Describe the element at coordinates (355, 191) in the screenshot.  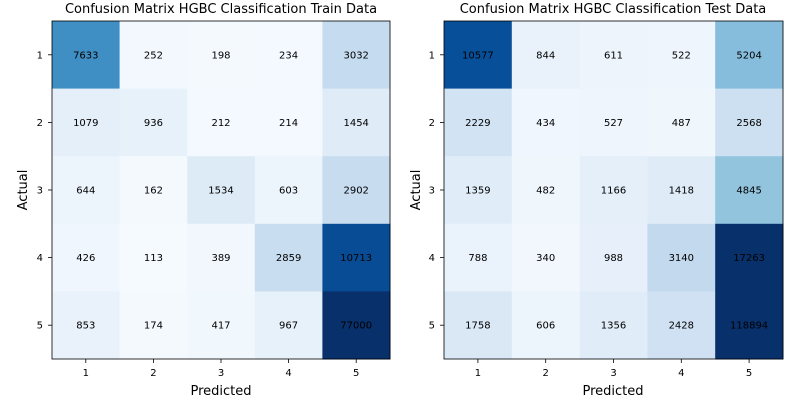
I see `train-cell-value-r3-c5: 2902` at that location.